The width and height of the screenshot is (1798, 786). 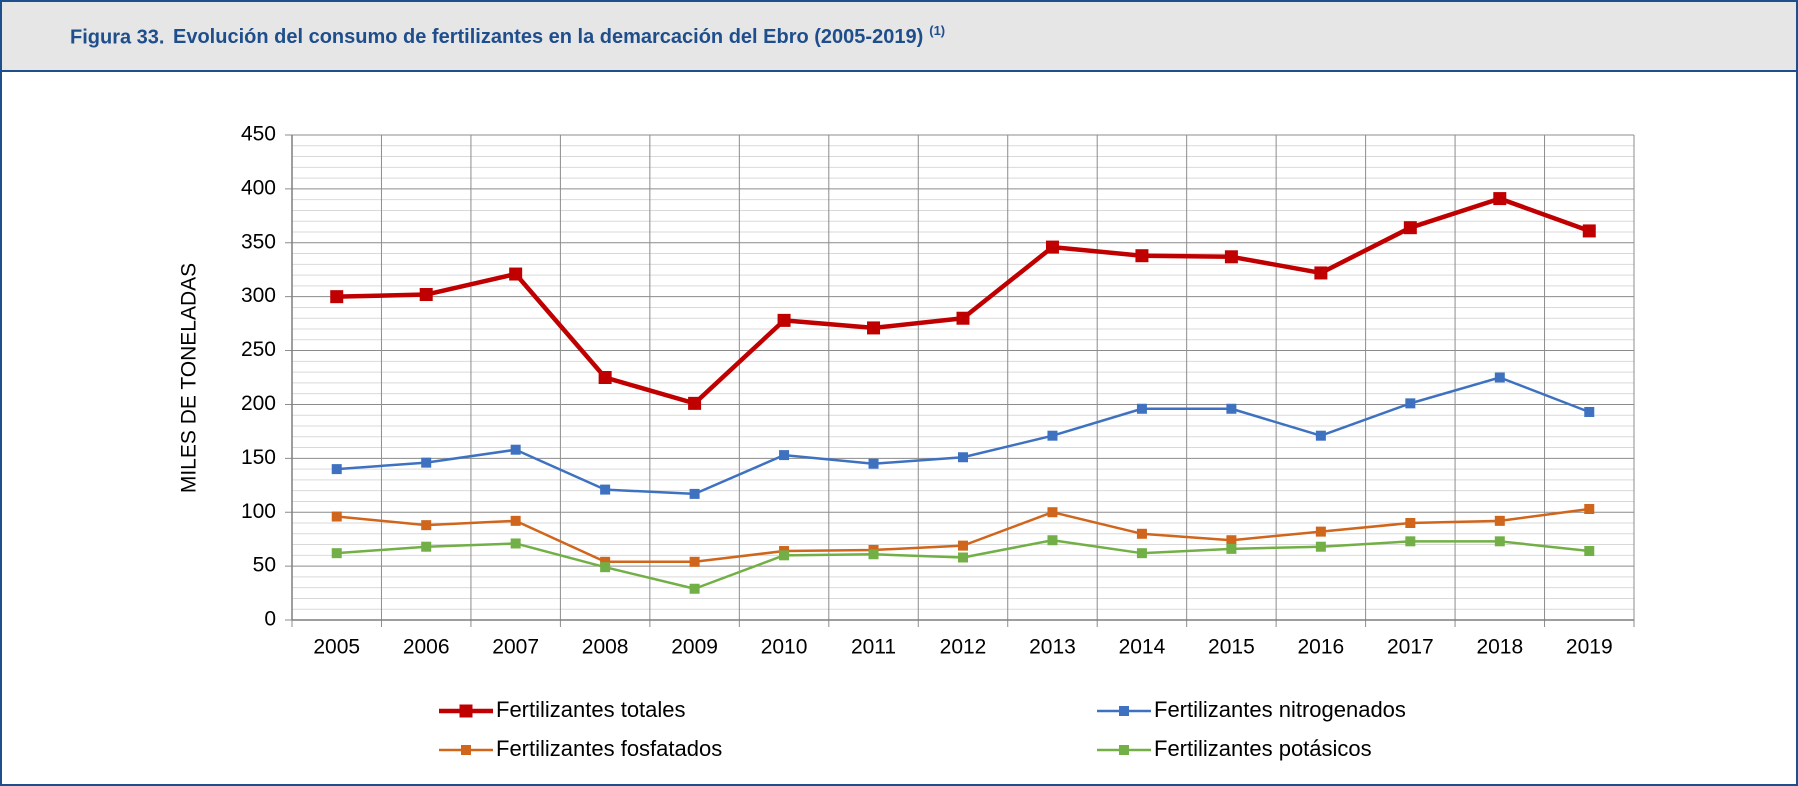 I want to click on x-tick-label: 2016, so click(x=1321, y=647).